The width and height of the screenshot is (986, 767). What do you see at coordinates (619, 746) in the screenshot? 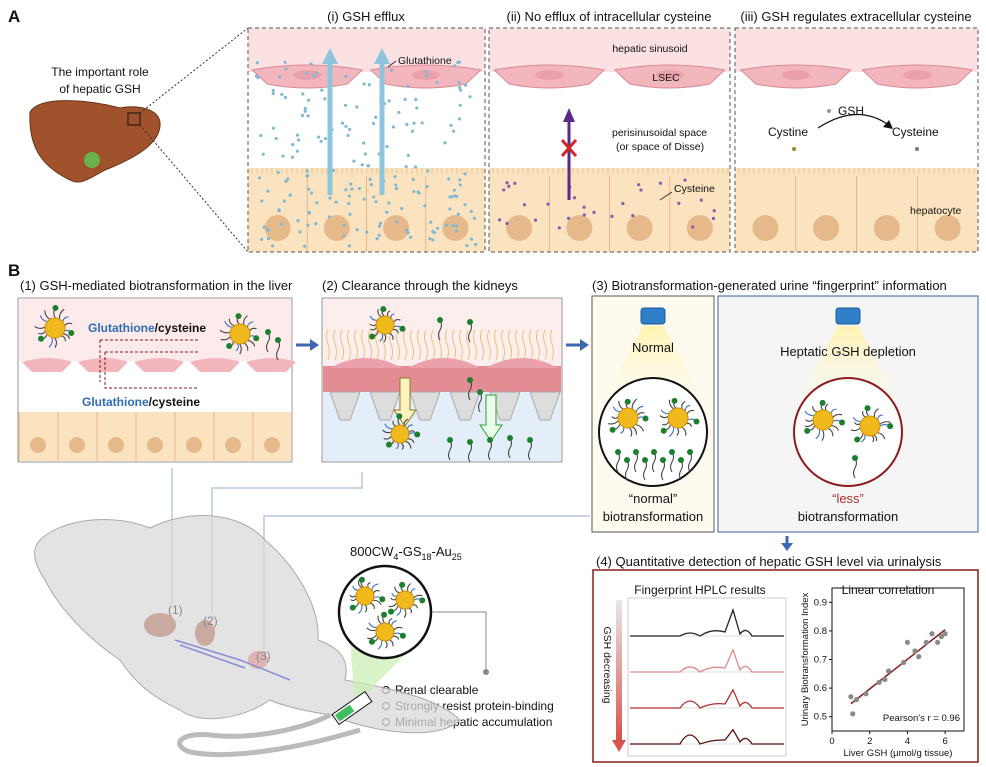
I see `arrow-head` at bounding box center [619, 746].